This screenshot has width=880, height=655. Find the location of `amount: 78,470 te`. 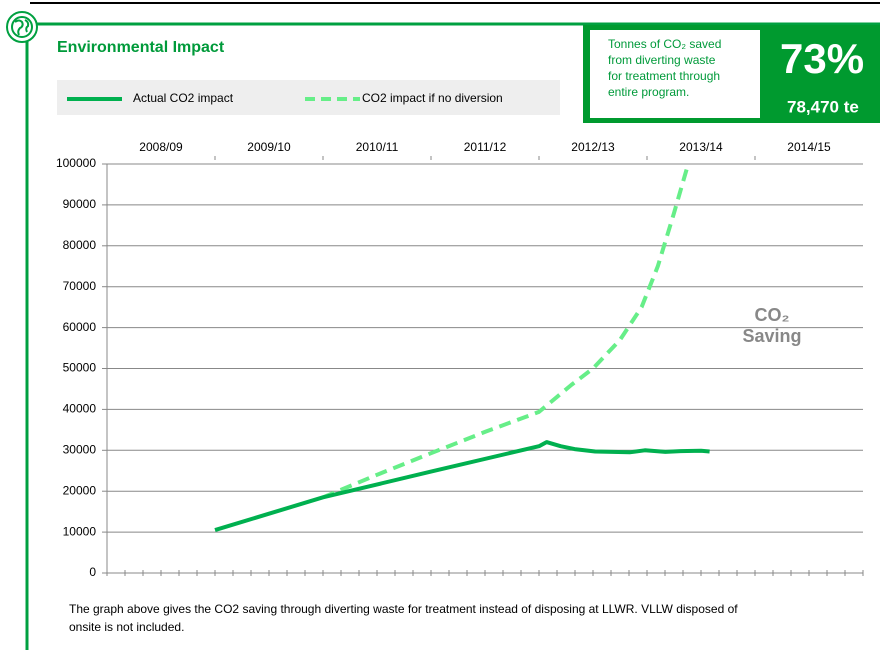

amount: 78,470 te is located at coordinates (823, 106).